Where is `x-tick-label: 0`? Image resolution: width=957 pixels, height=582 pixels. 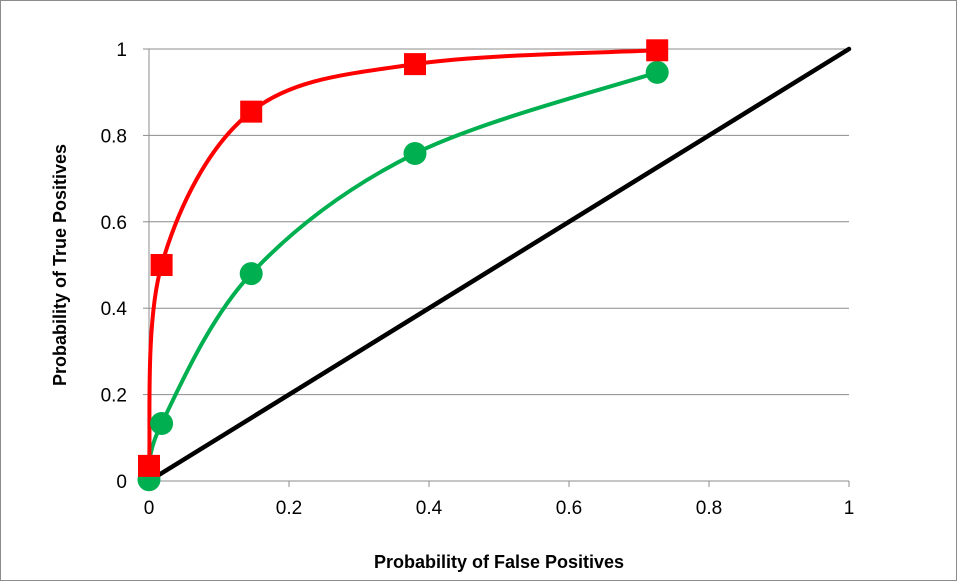 x-tick-label: 0 is located at coordinates (149, 508).